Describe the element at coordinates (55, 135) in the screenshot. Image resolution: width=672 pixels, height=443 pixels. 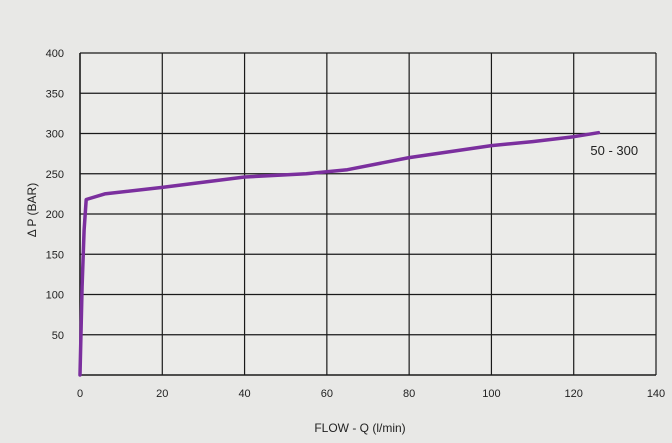
I see `y-tick-label: 300` at that location.